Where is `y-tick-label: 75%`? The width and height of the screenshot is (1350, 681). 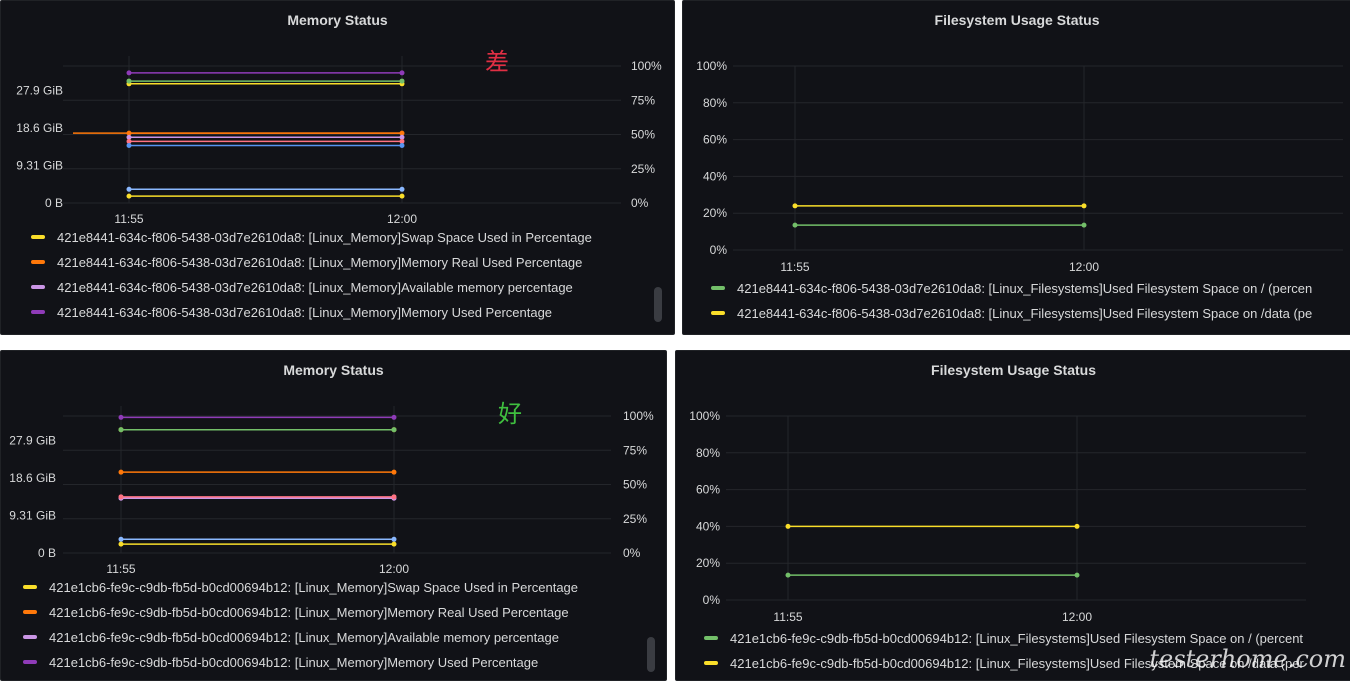 y-tick-label: 75% is located at coordinates (635, 450).